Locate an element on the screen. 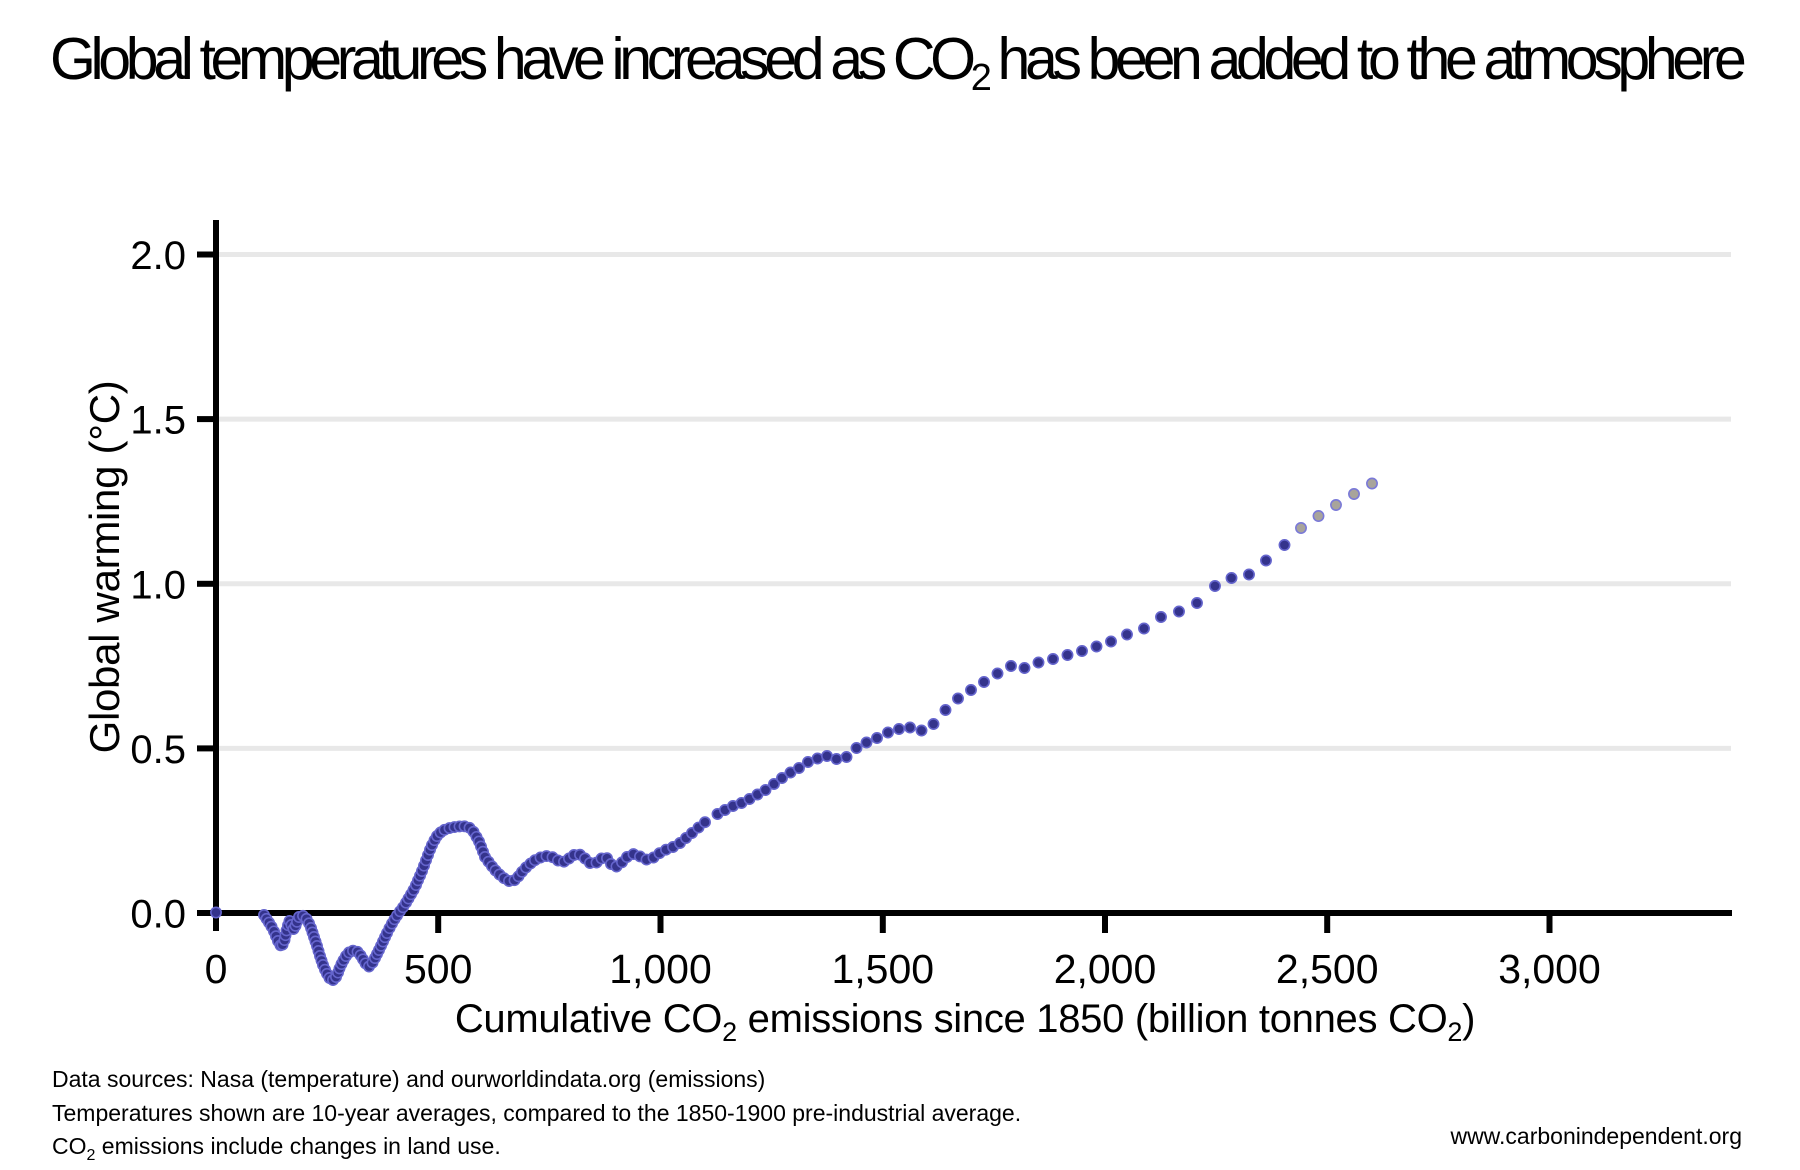  svg-text: 1,500 is located at coordinates (882, 969).